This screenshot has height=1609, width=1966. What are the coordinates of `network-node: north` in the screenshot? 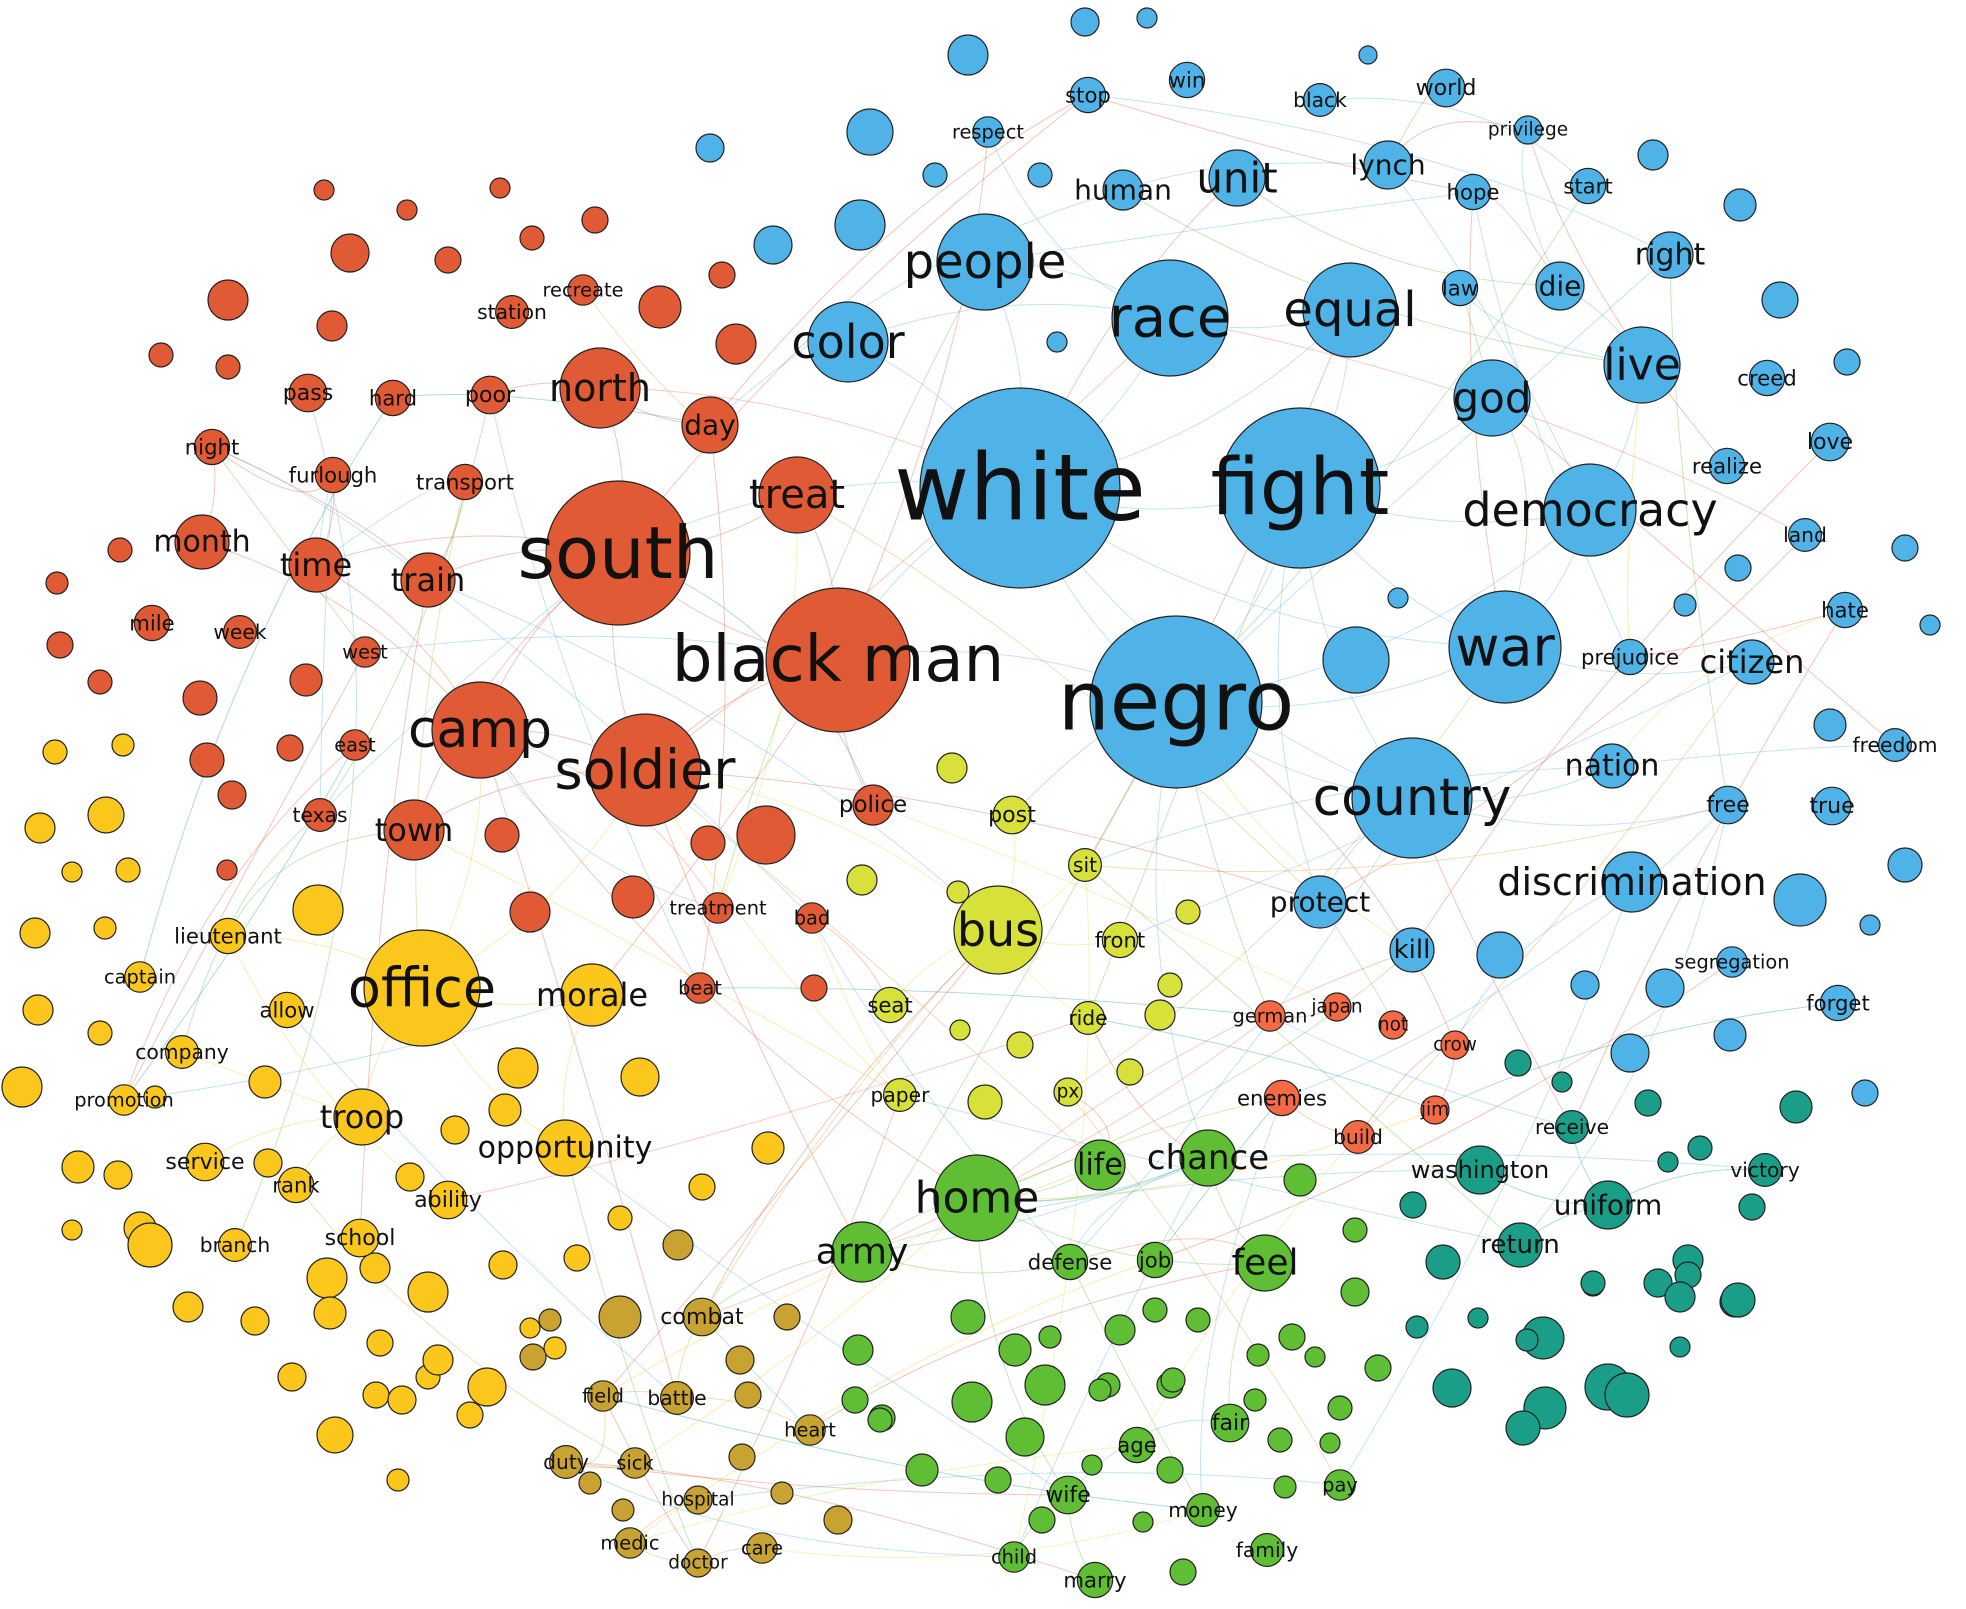 It's located at (600, 388).